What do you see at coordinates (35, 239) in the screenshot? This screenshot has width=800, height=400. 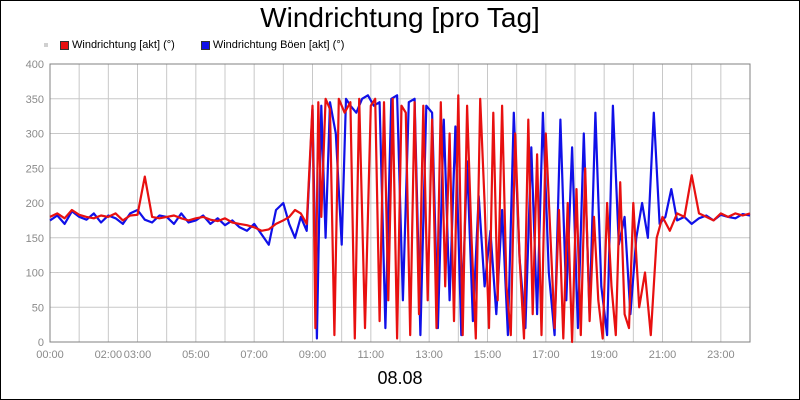 I see `y-tick-label: 150` at bounding box center [35, 239].